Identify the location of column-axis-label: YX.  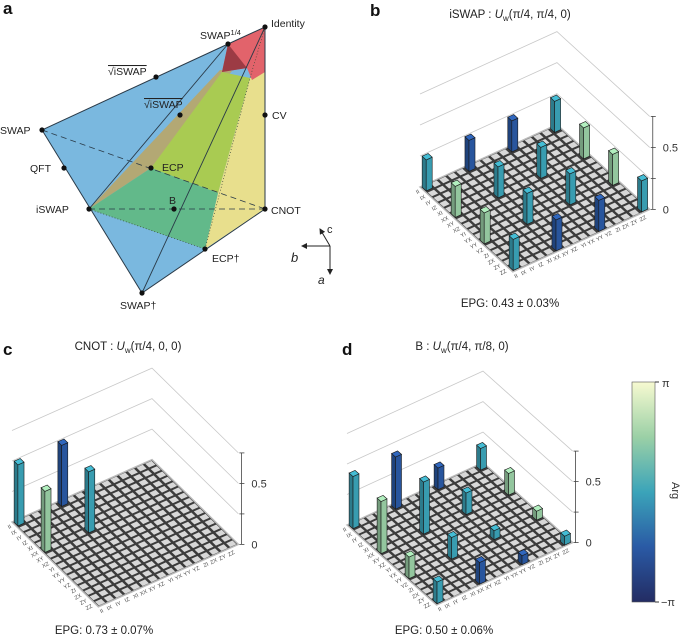
(592, 242).